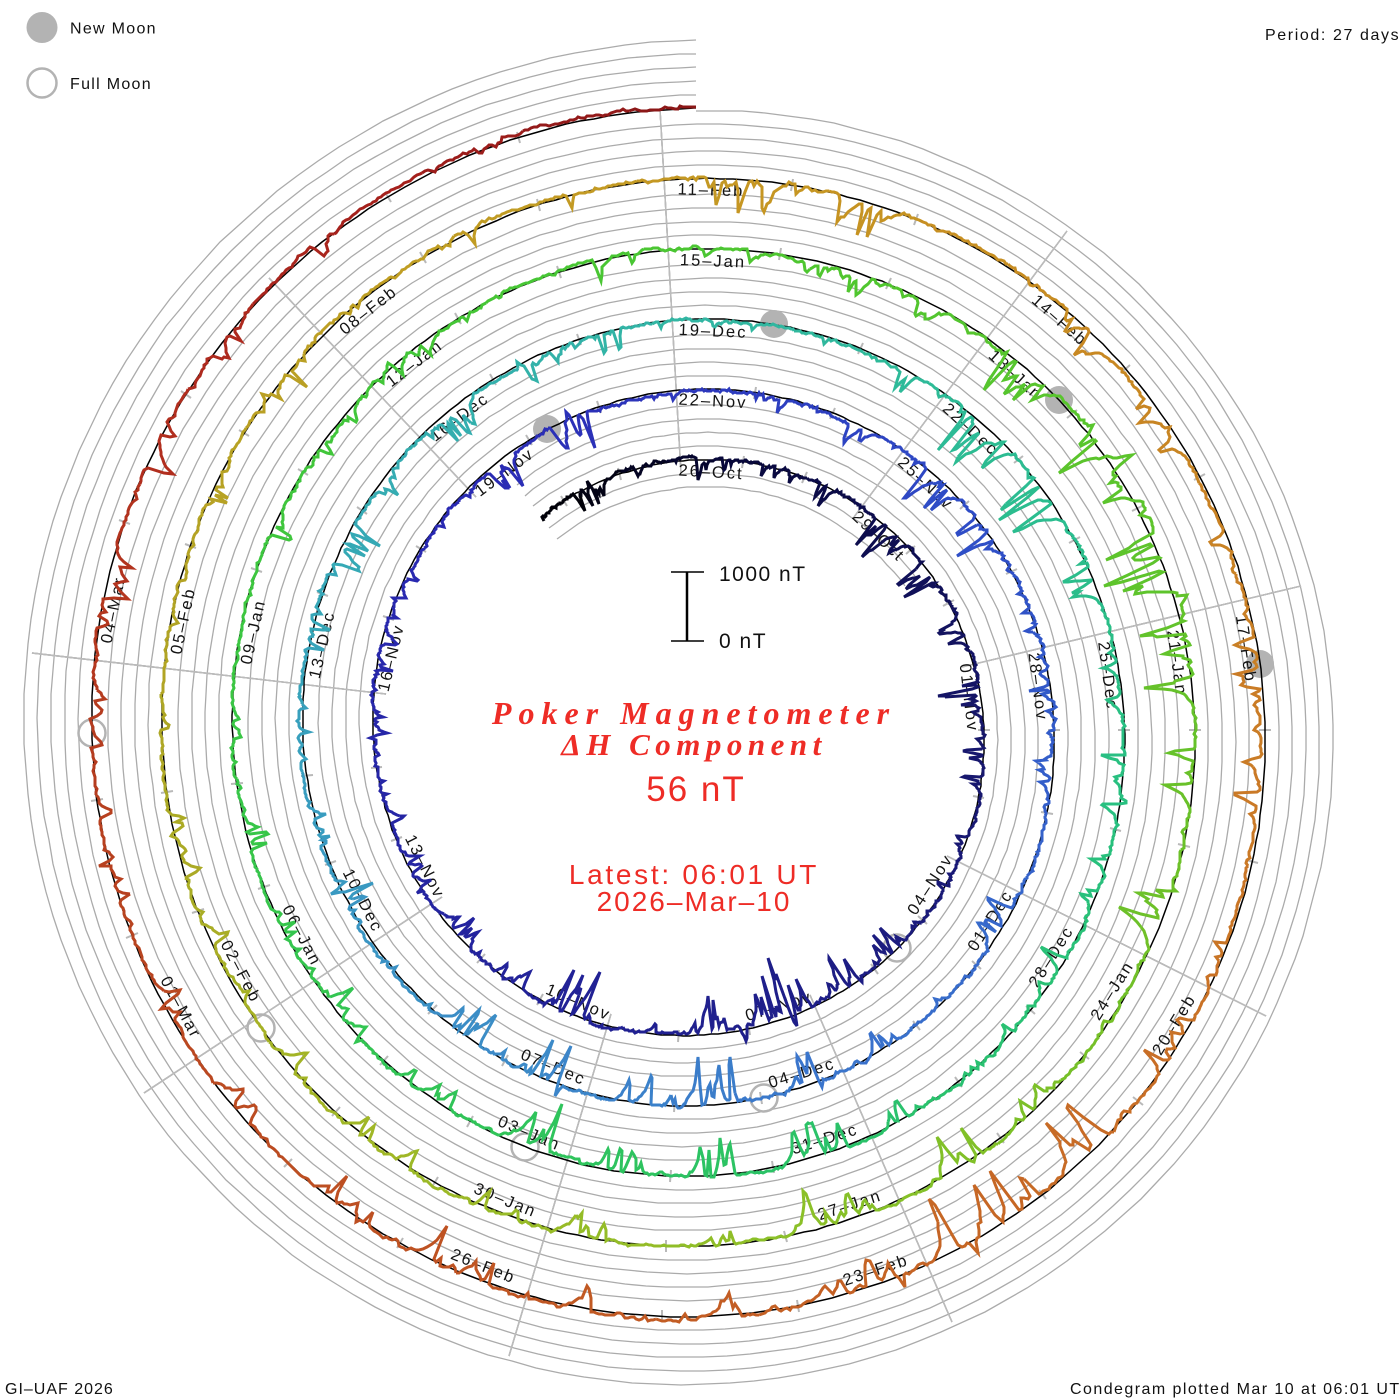  I want to click on svg-text: ΔH Component, so click(692, 744).